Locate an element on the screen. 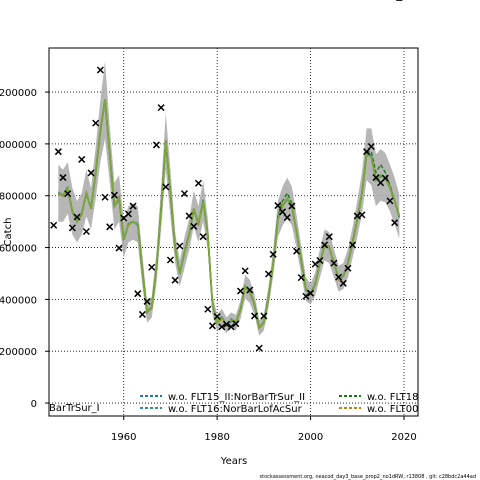  y-tick-label: 1000000 is located at coordinates (18, 145).